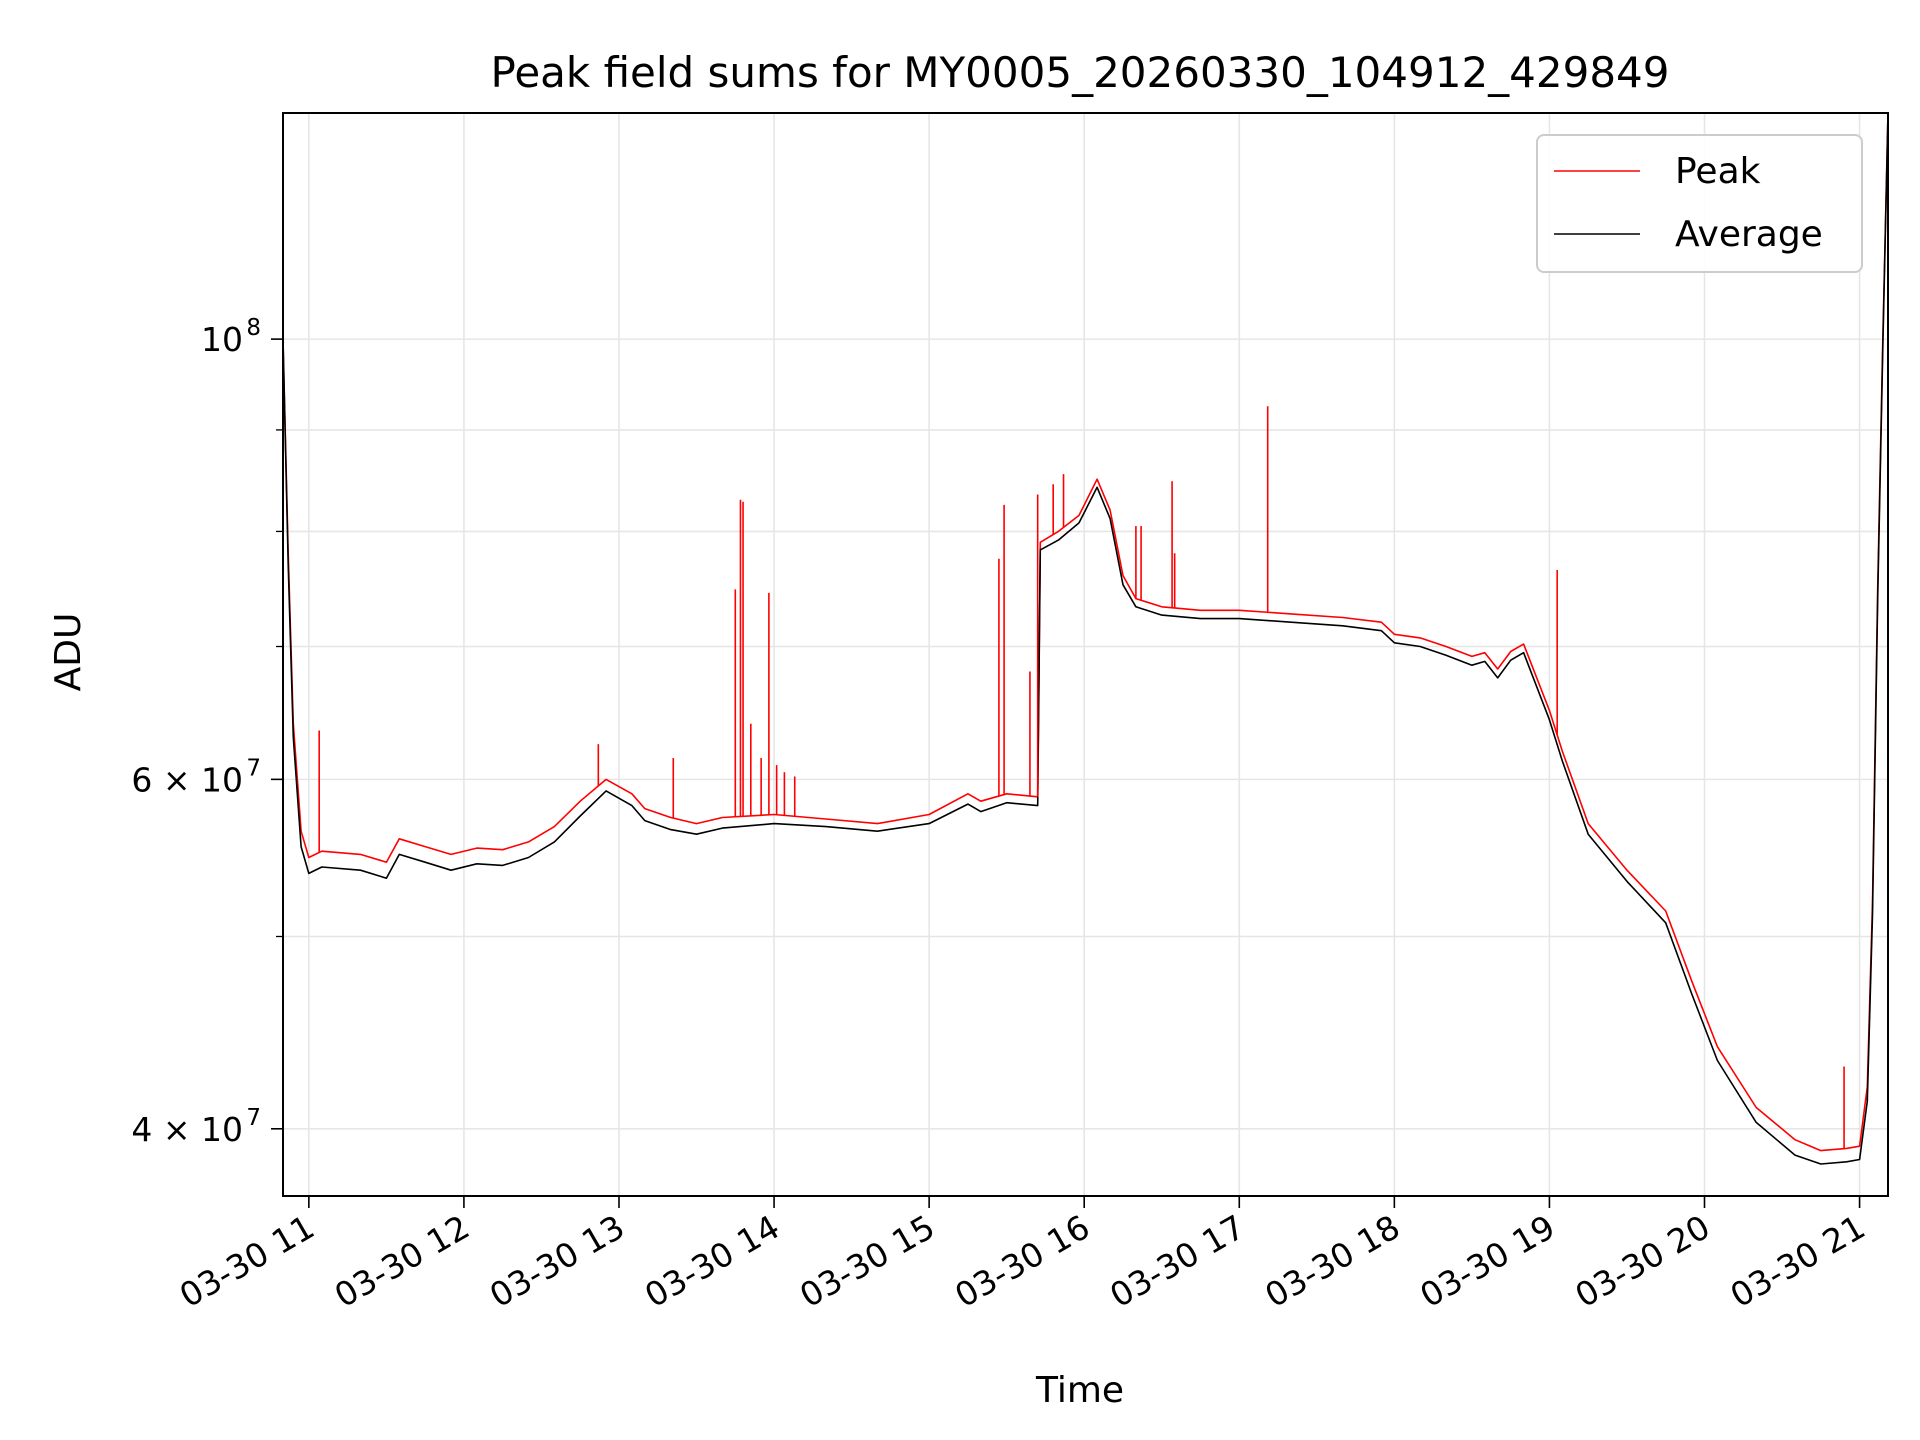  Describe the element at coordinates (867, 1261) in the screenshot. I see `x-tick-label: 03-30 15` at that location.